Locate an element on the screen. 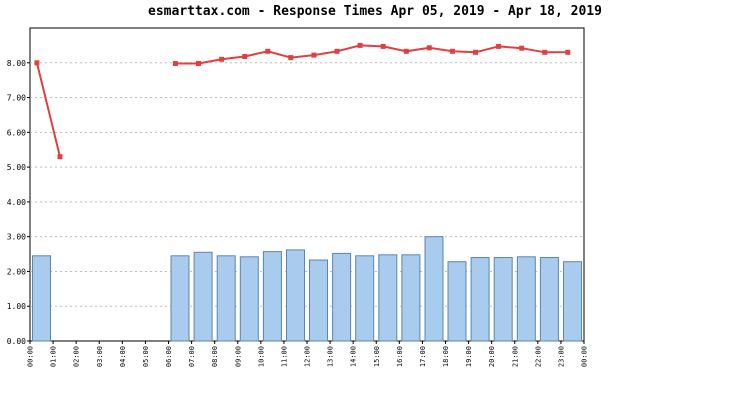 This screenshot has width=750, height=400. x-tick-label: 14:00 is located at coordinates (354, 356).